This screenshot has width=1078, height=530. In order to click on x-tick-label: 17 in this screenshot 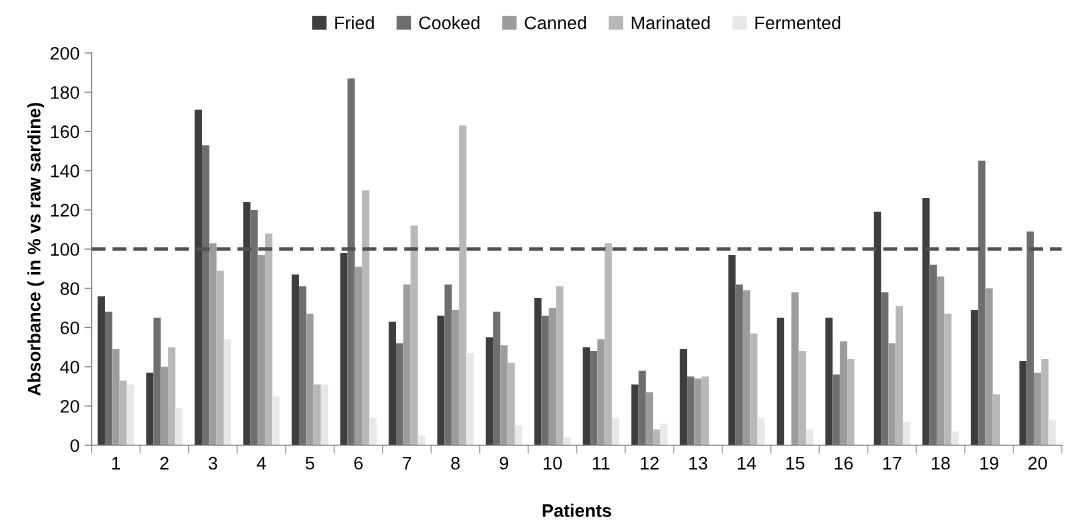, I will do `click(892, 463)`.